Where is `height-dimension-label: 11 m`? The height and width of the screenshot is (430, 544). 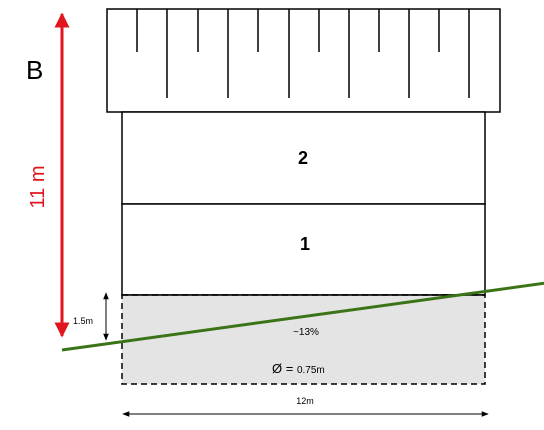
height-dimension-label: 11 m is located at coordinates (38, 187).